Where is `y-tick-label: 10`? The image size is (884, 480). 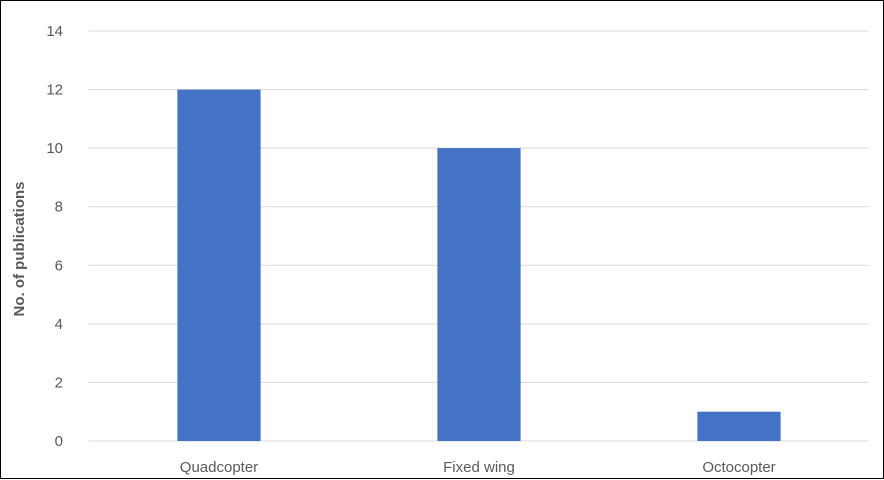
y-tick-label: 10 is located at coordinates (54, 148).